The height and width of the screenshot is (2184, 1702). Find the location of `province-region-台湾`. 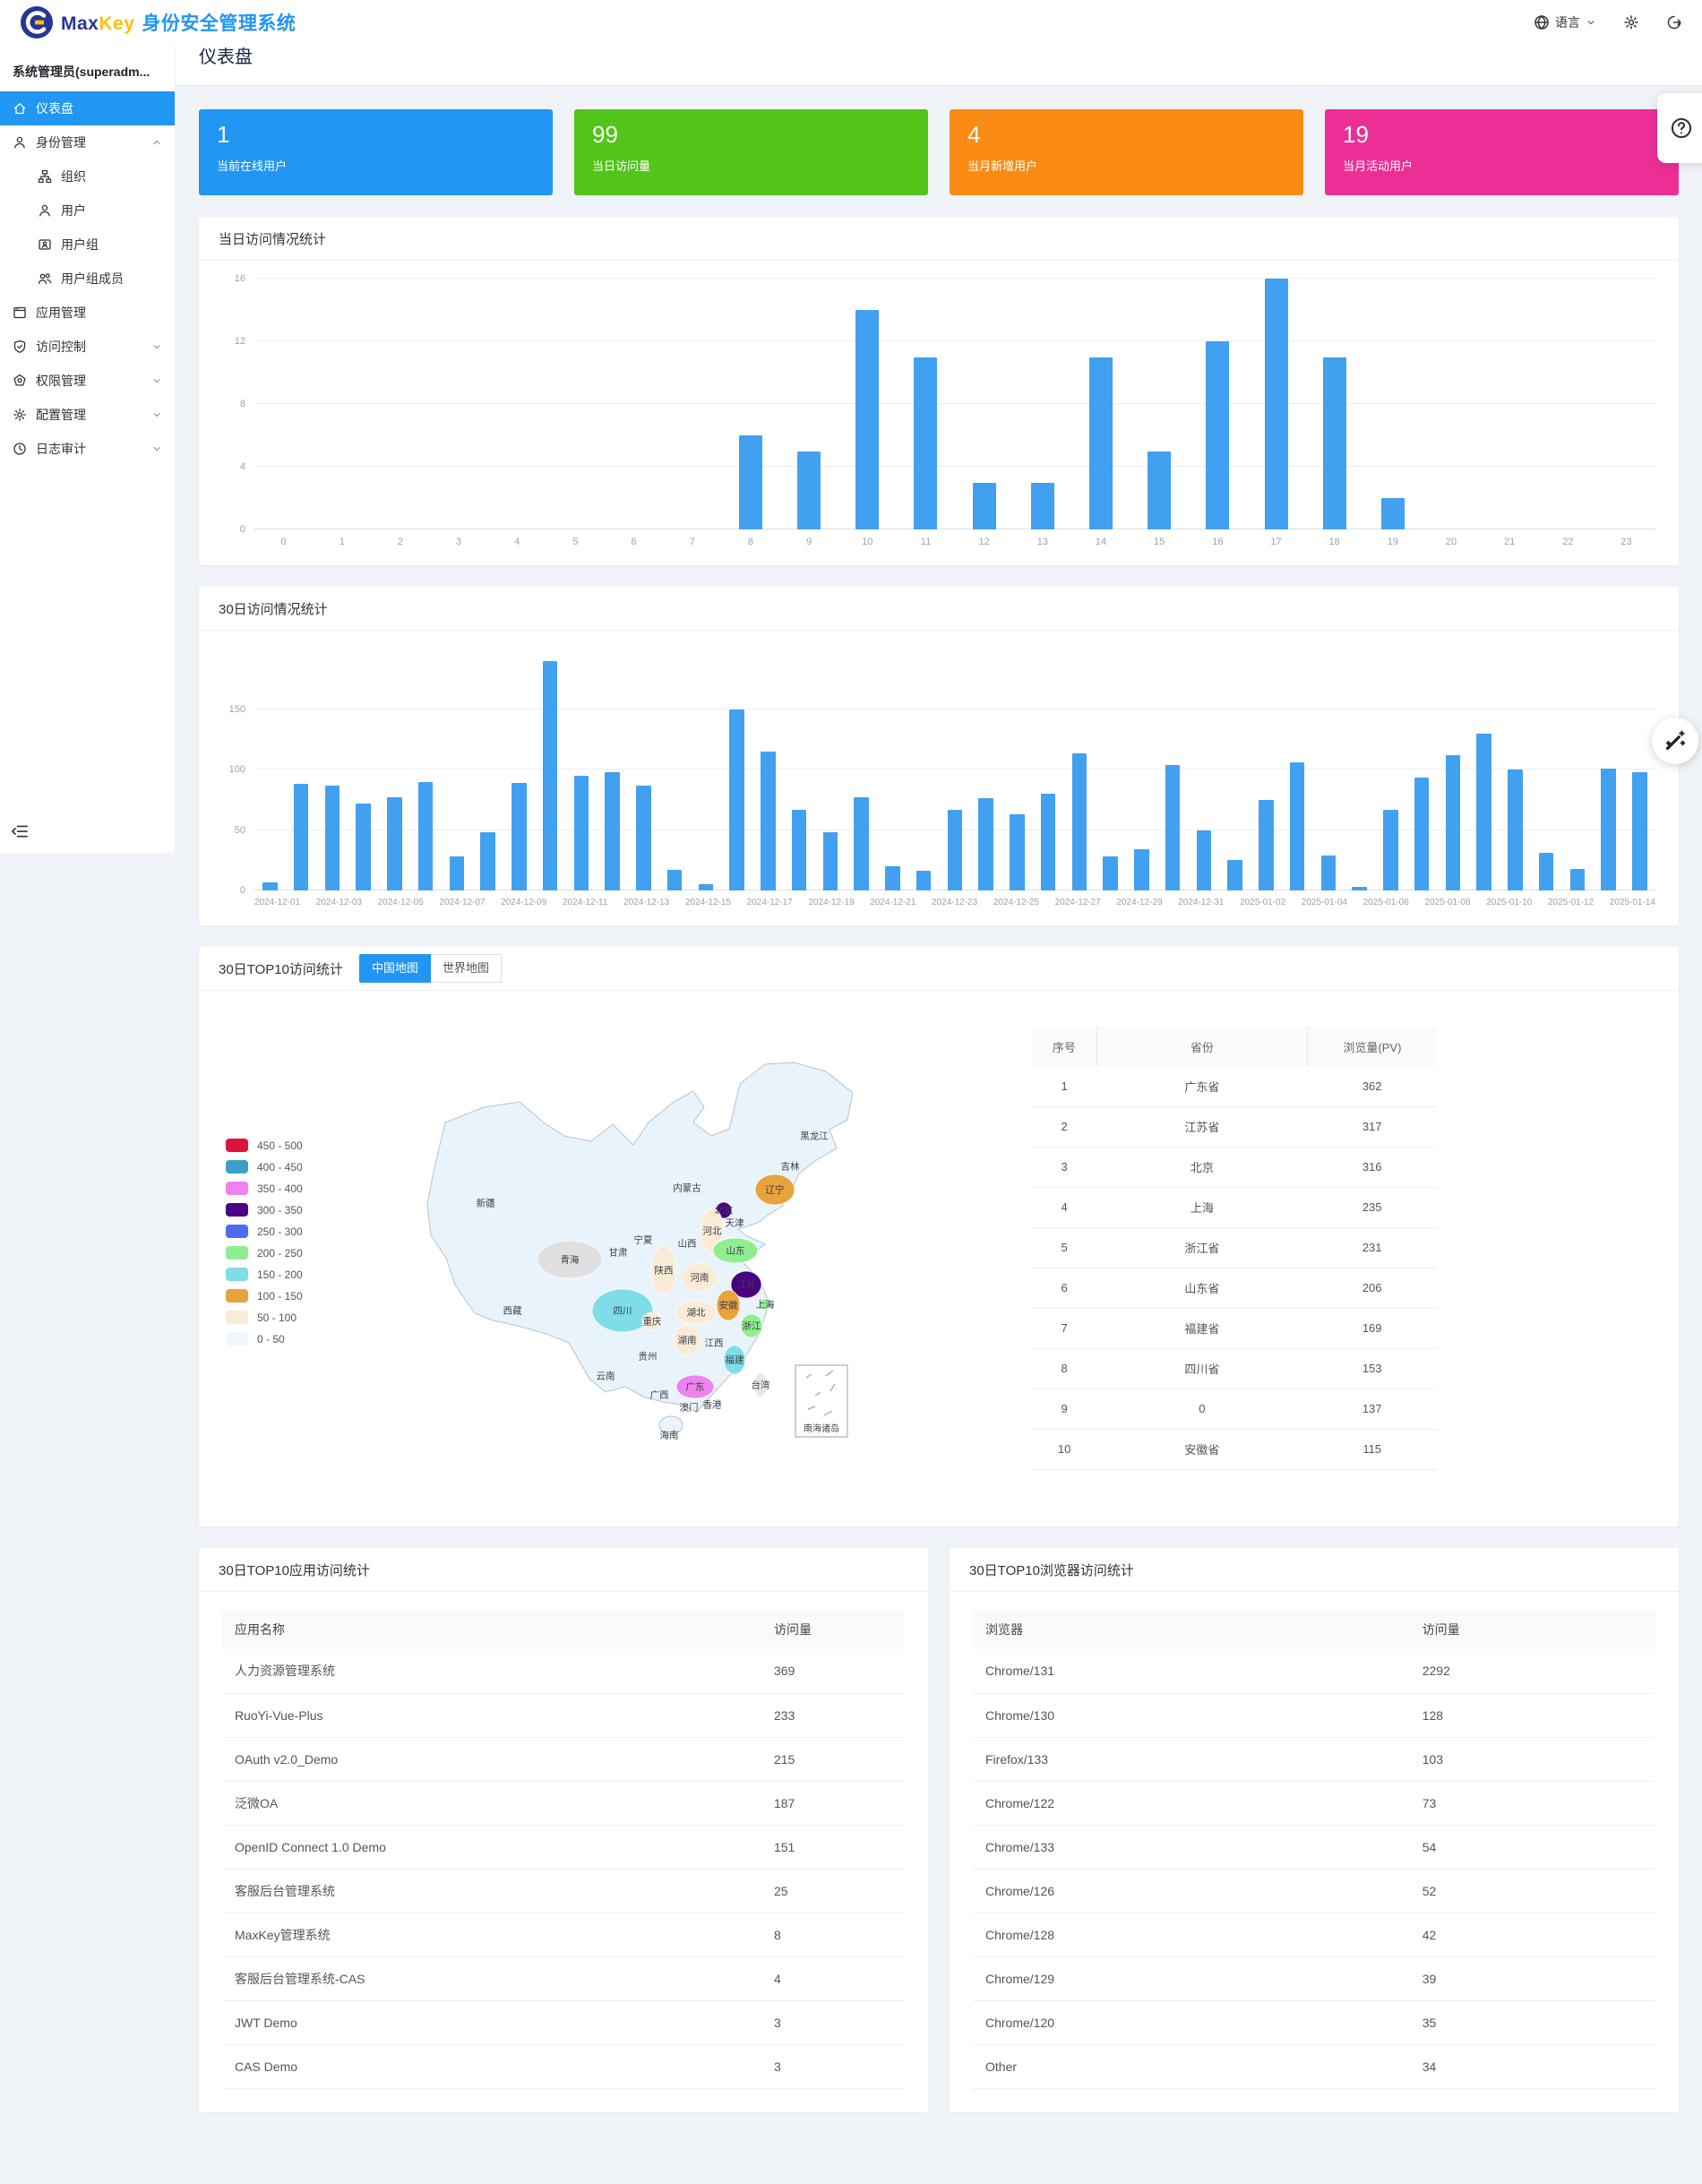

province-region-台湾 is located at coordinates (761, 1384).